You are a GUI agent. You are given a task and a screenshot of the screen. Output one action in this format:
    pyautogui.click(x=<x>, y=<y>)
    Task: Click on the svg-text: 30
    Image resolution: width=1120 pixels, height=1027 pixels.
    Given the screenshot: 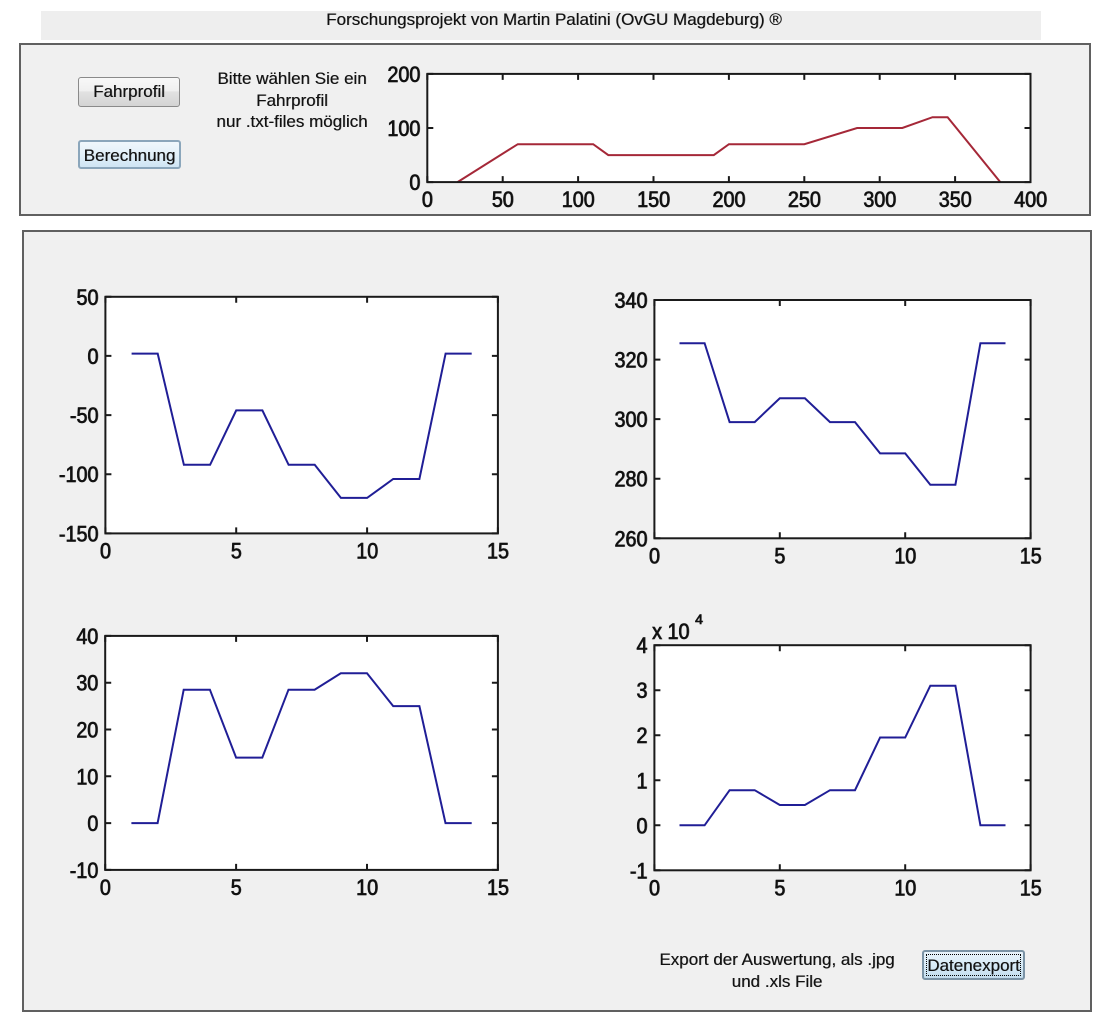 What is the action you would take?
    pyautogui.click(x=87, y=683)
    